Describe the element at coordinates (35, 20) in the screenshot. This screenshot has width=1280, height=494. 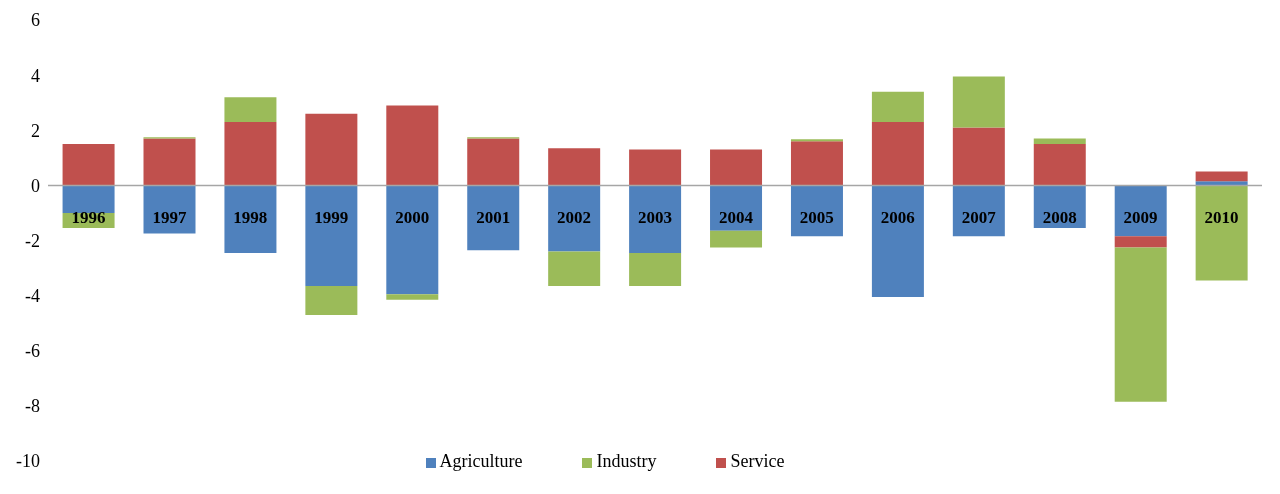
I see `y-tick-label: 6` at that location.